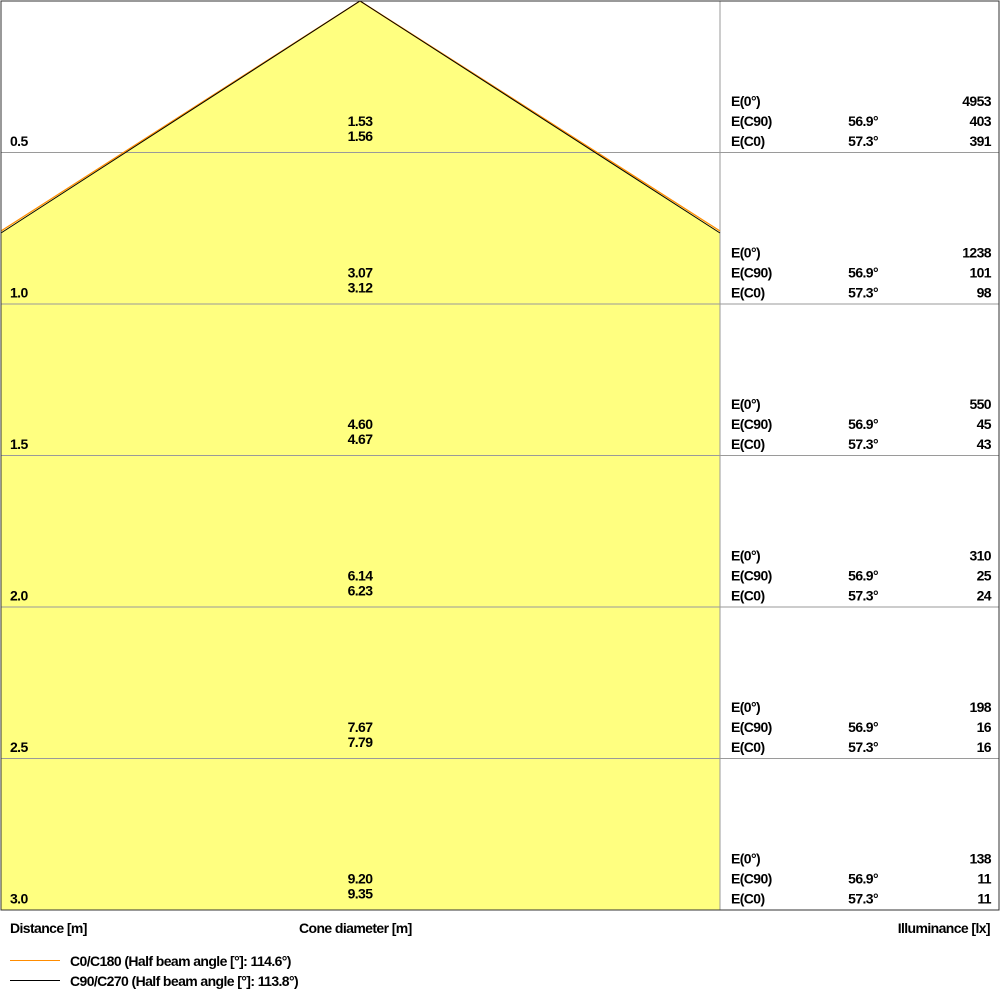  I want to click on cone-diameter-c0: 7.67, so click(361, 727).